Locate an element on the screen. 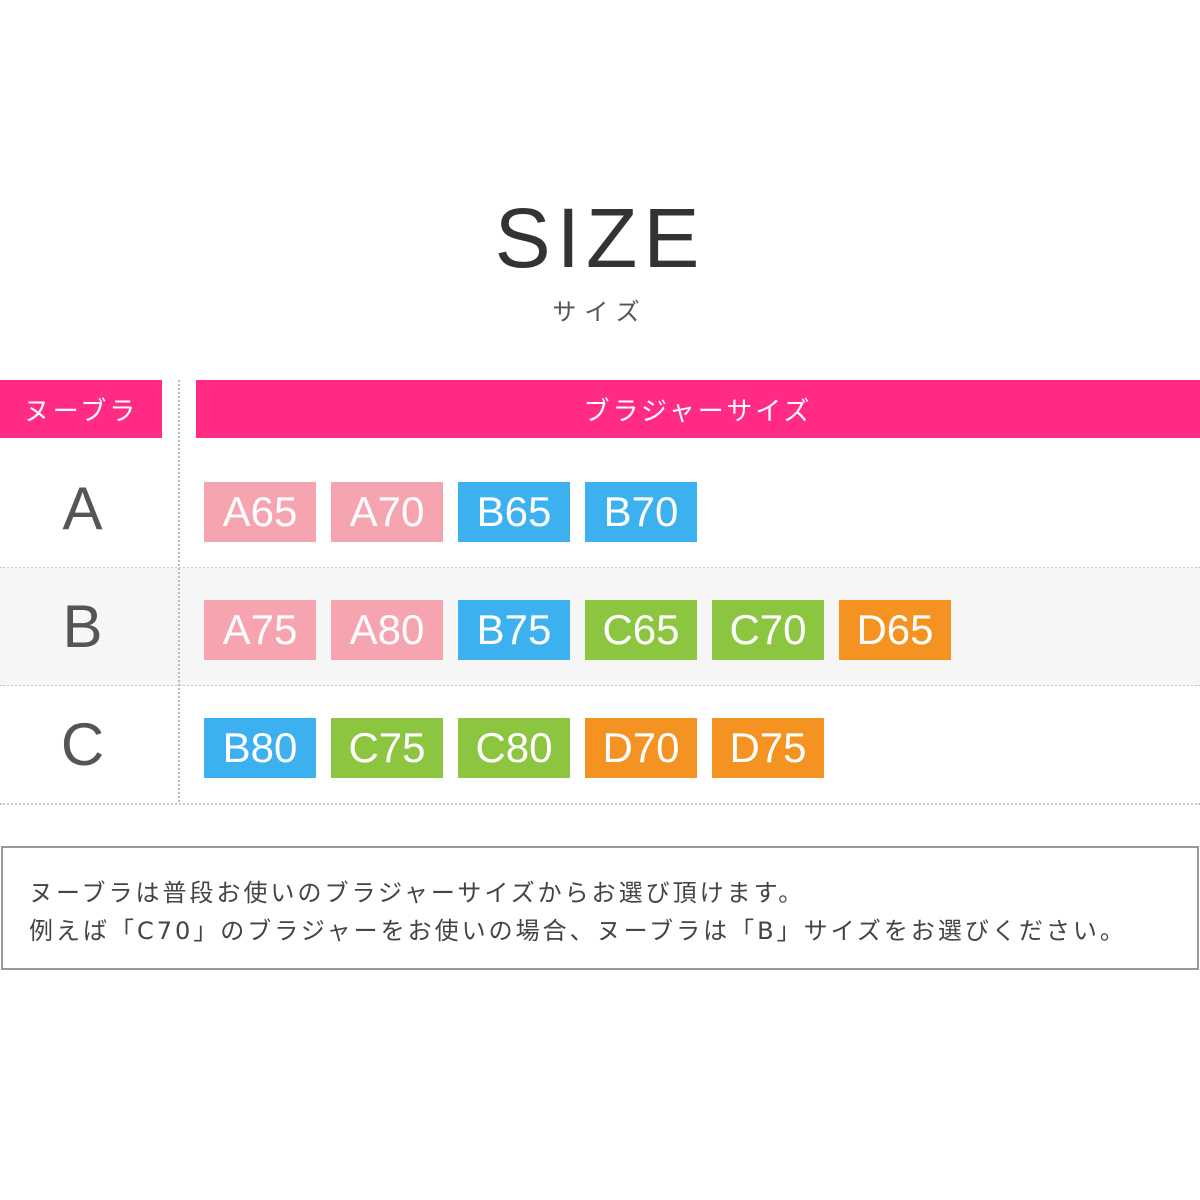 This screenshot has width=1200, height=1200. subtitle: サイズ is located at coordinates (600, 312).